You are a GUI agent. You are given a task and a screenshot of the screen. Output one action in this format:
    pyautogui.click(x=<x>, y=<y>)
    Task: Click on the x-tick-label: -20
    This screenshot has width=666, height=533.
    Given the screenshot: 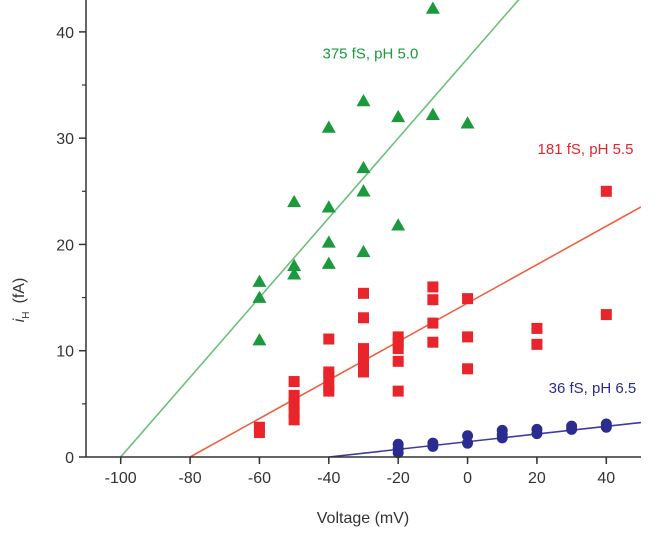 What is the action you would take?
    pyautogui.click(x=398, y=478)
    